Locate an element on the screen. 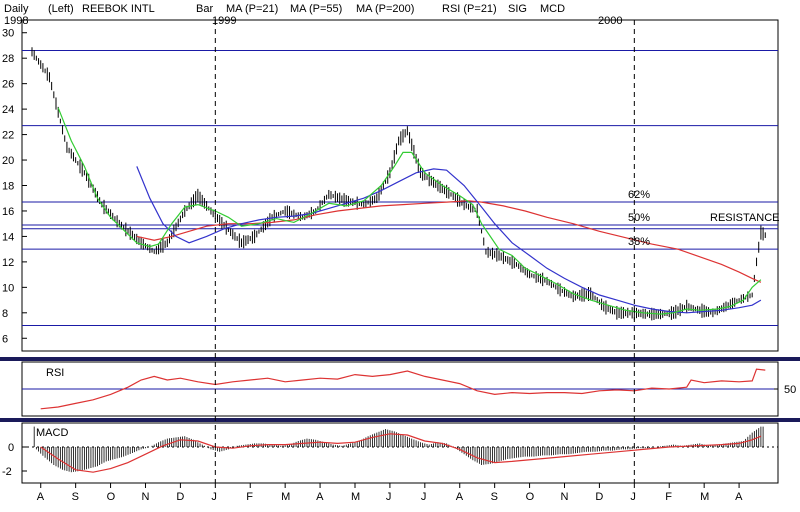 The height and width of the screenshot is (512, 800). header-item: RSI (P=21) is located at coordinates (469, 9).